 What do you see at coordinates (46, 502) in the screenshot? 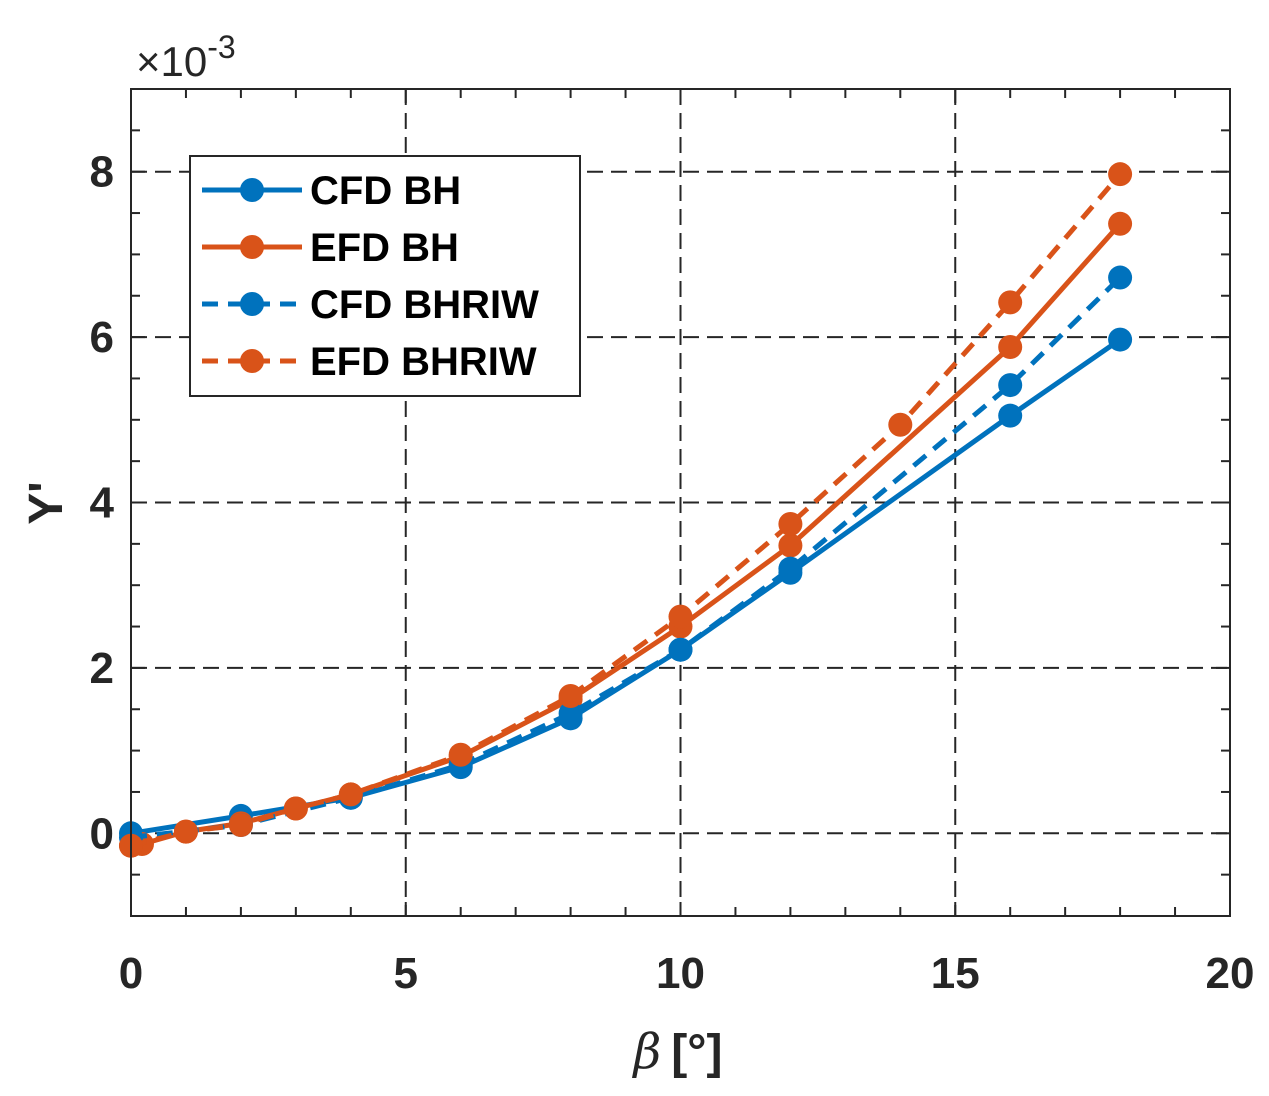
I see `y-axis-label: Y'` at bounding box center [46, 502].